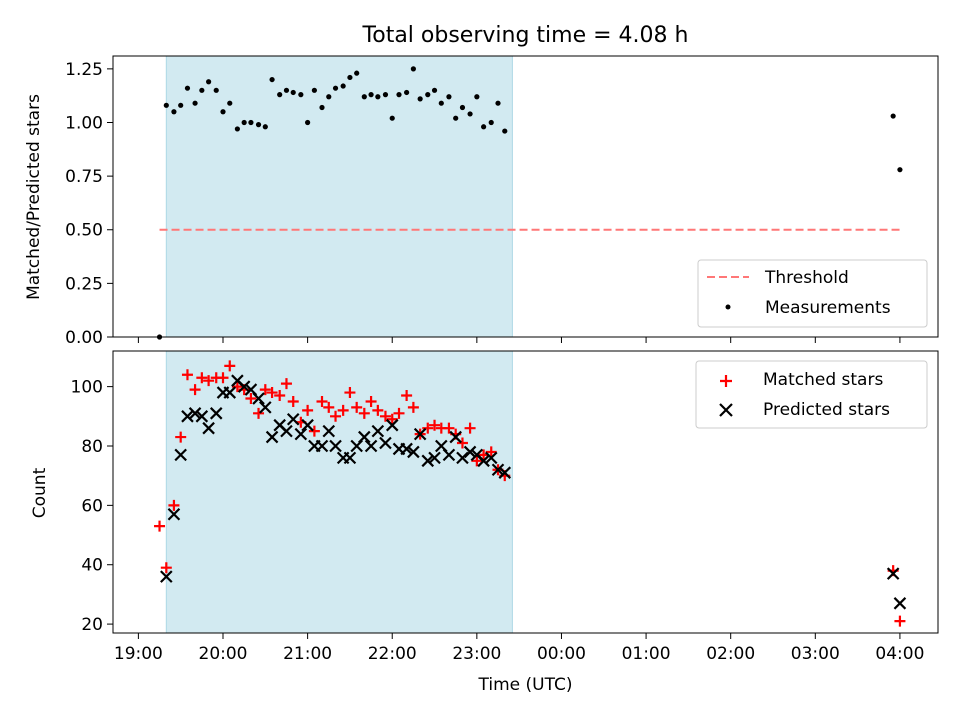 Image resolution: width=960 pixels, height=720 pixels. Describe the element at coordinates (92, 566) in the screenshot. I see `count-y-tick-label: 40` at that location.